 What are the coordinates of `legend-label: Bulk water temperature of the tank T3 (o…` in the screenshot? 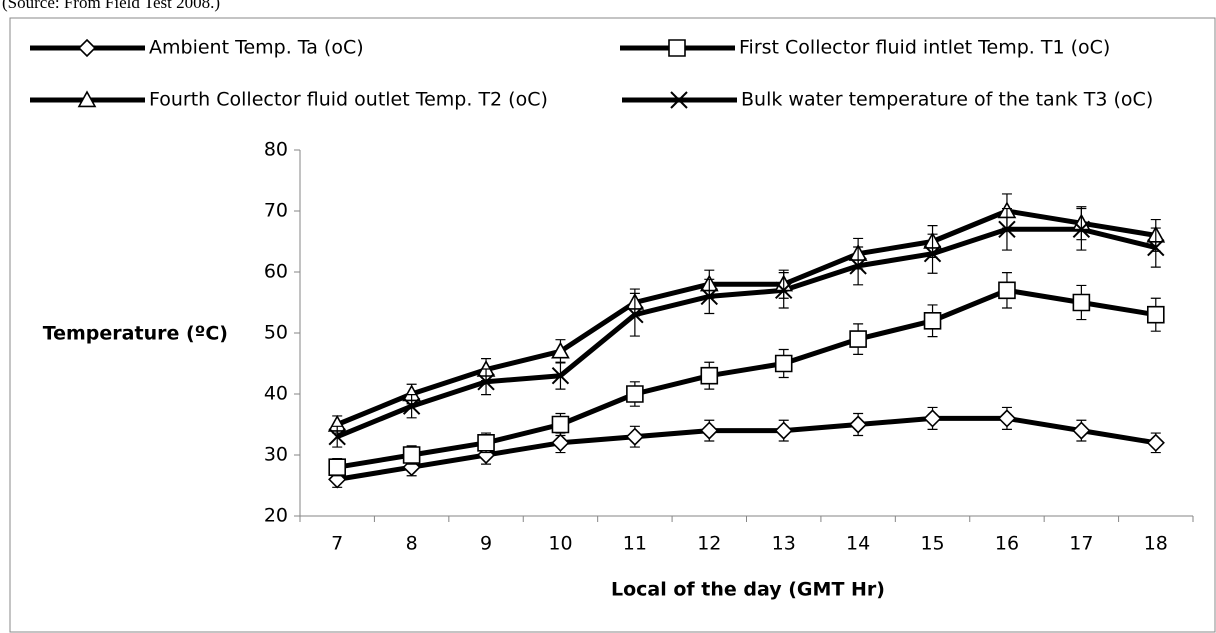 It's located at (947, 100).